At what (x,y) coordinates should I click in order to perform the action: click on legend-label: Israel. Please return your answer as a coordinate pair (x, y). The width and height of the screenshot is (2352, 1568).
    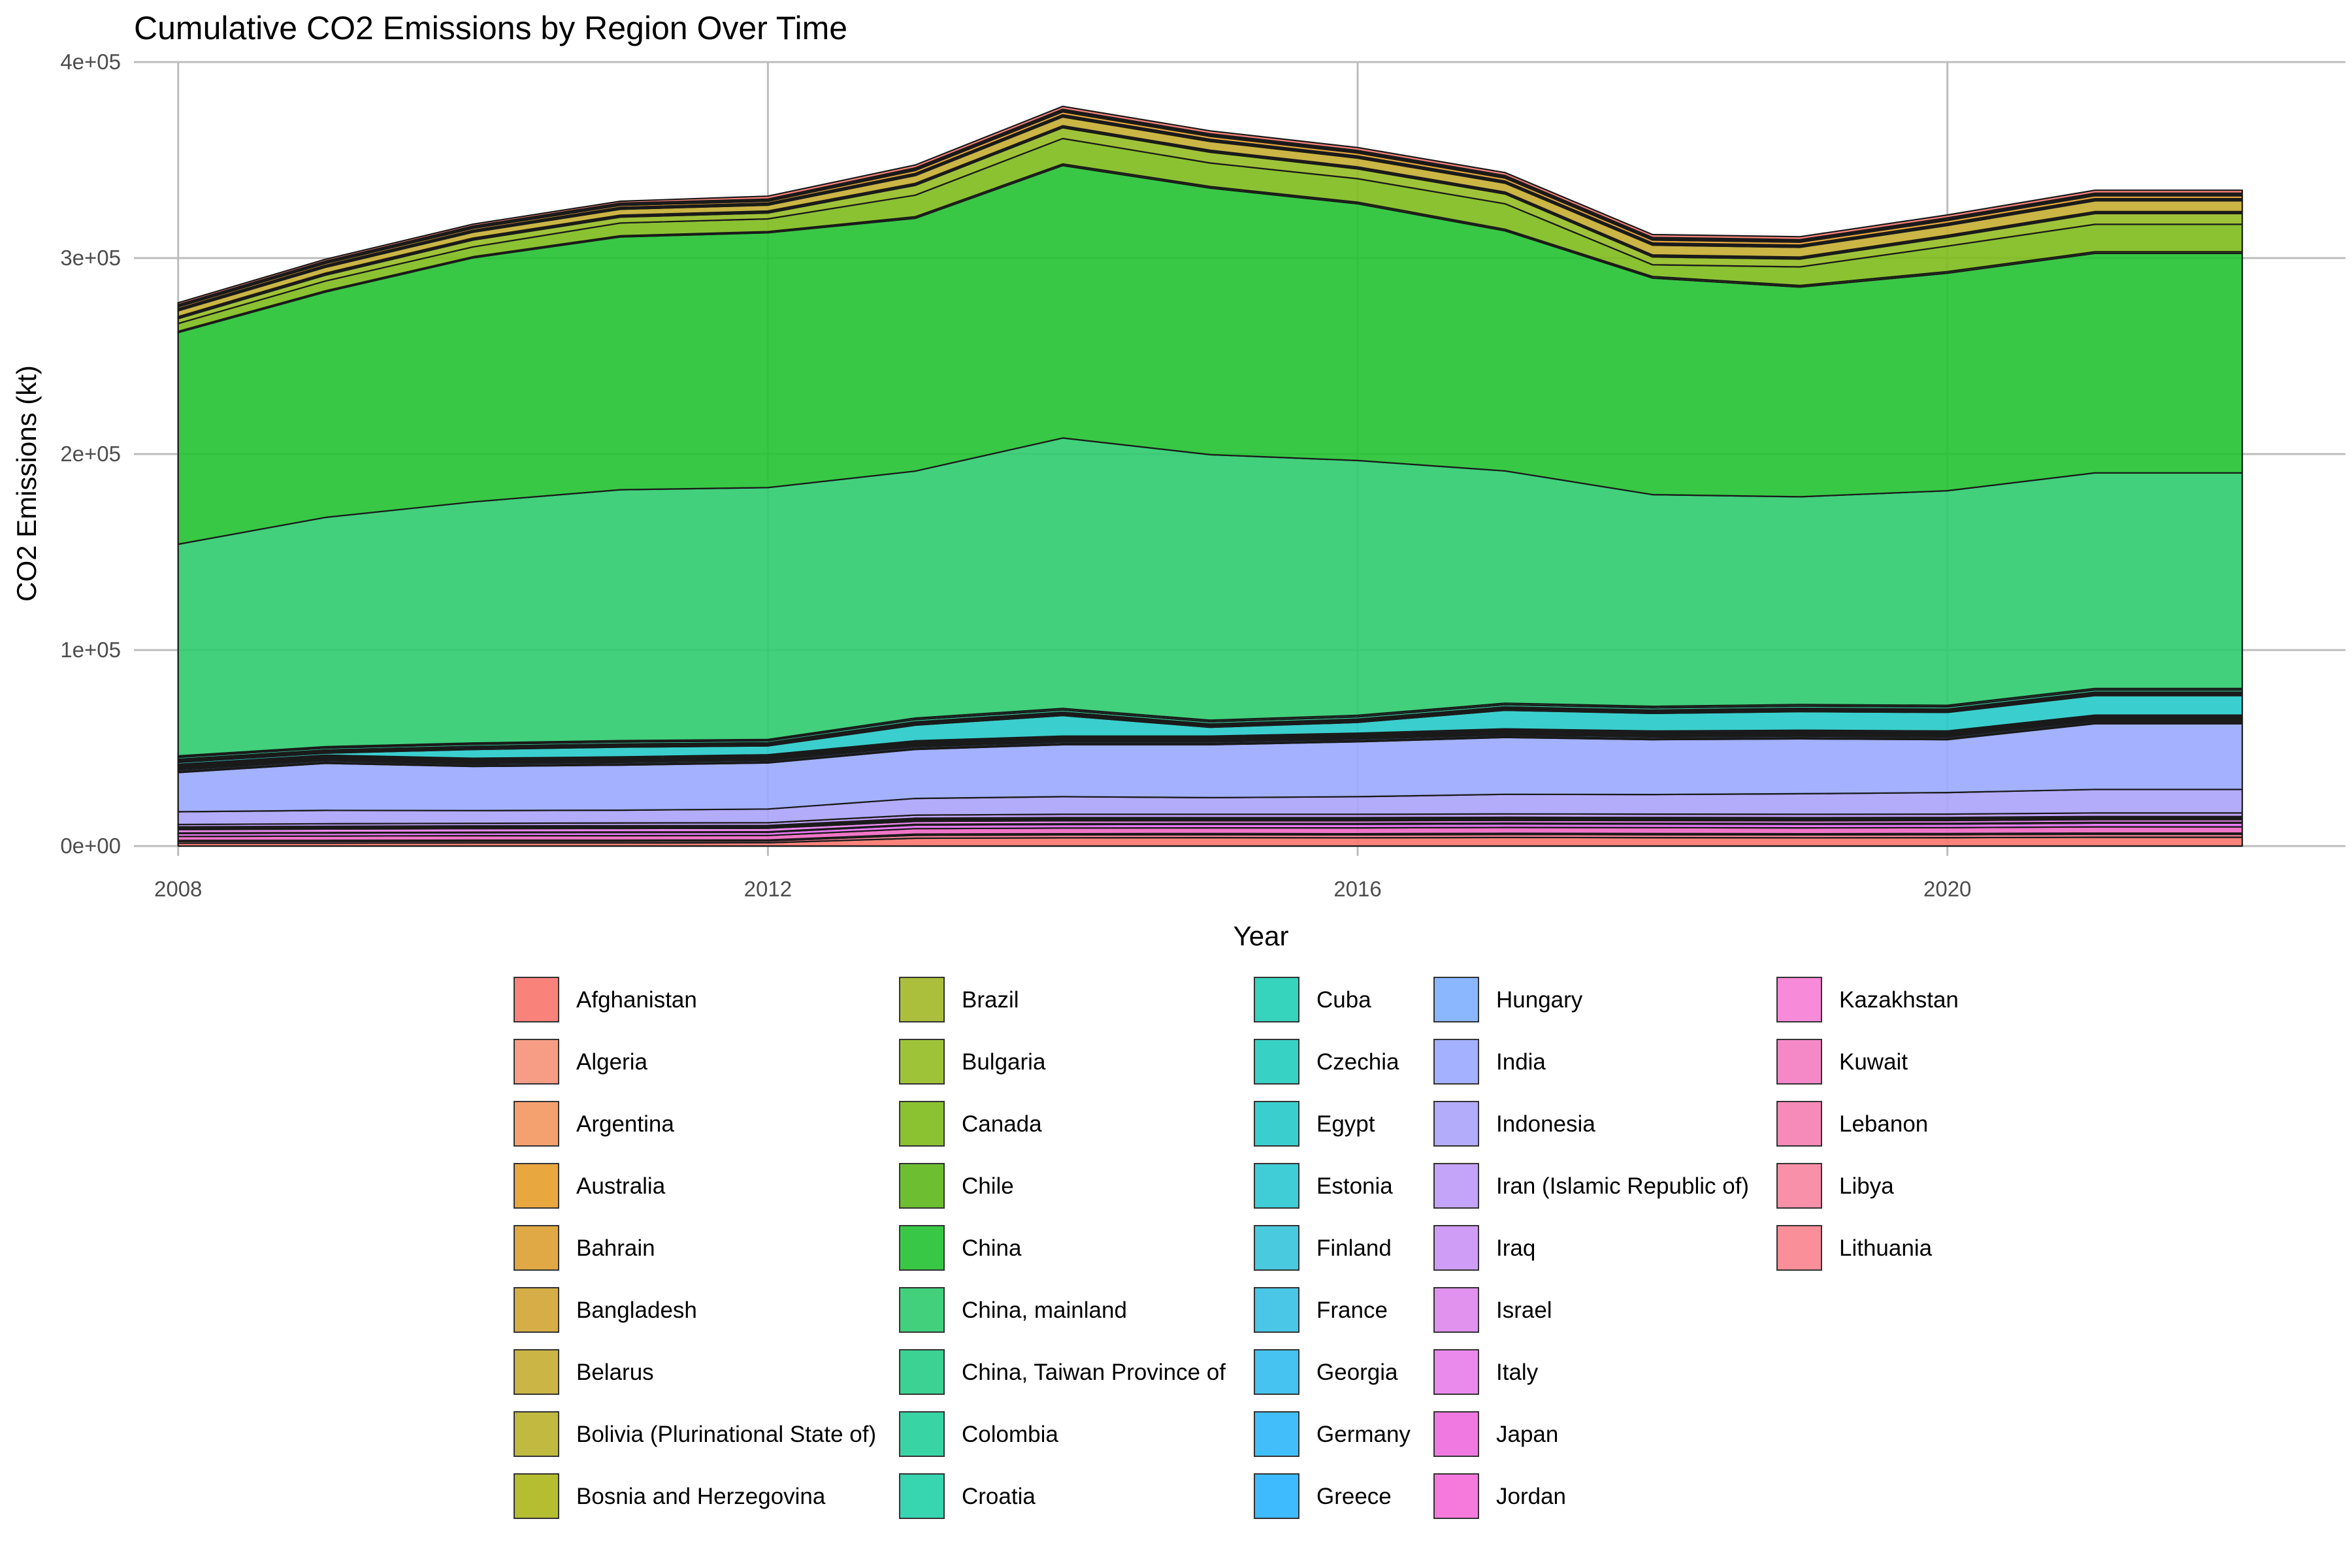
    Looking at the image, I should click on (1524, 1310).